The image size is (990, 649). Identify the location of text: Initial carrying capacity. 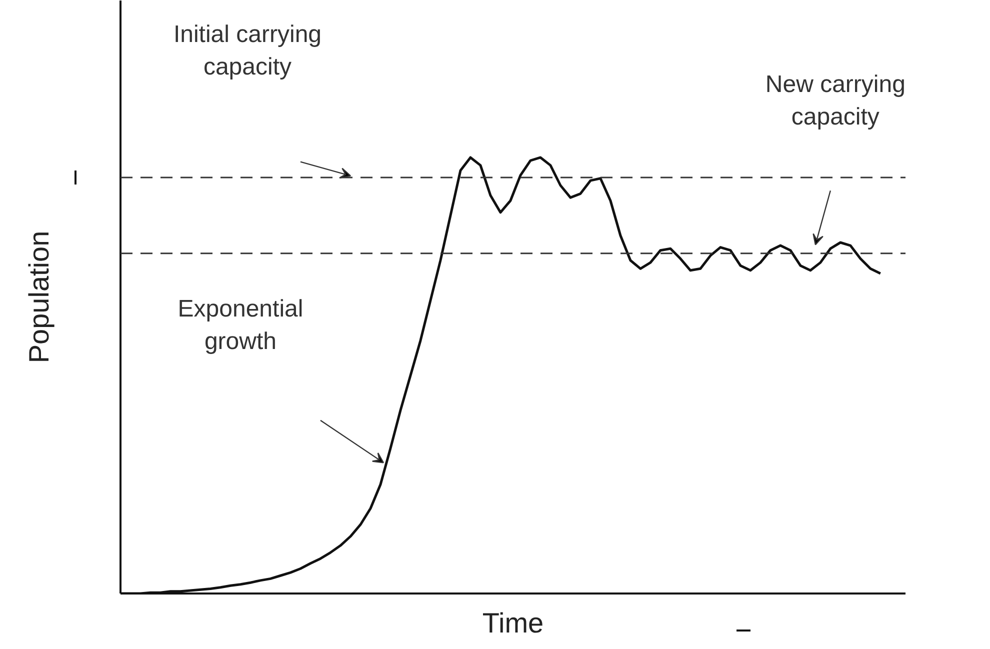
(247, 50).